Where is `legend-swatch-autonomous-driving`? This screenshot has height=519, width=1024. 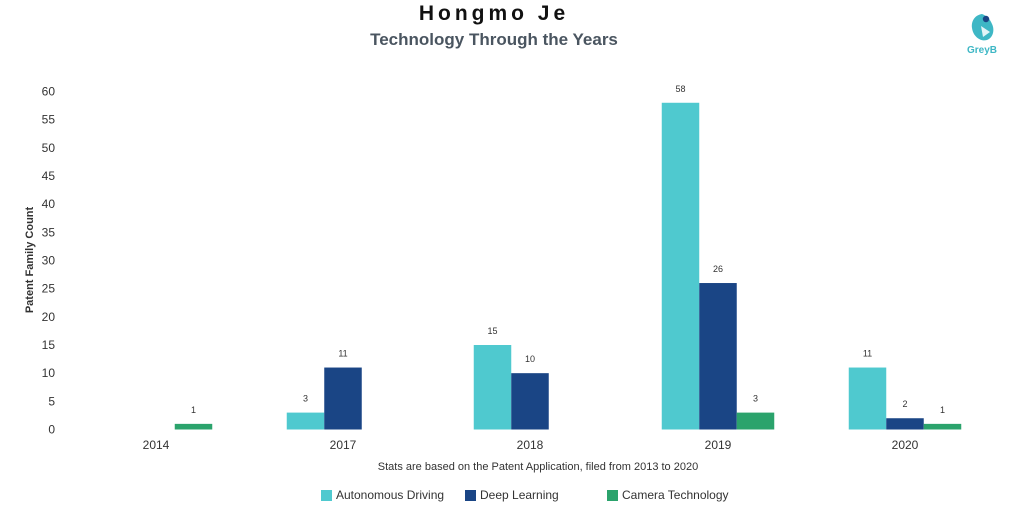
legend-swatch-autonomous-driving is located at coordinates (326, 495).